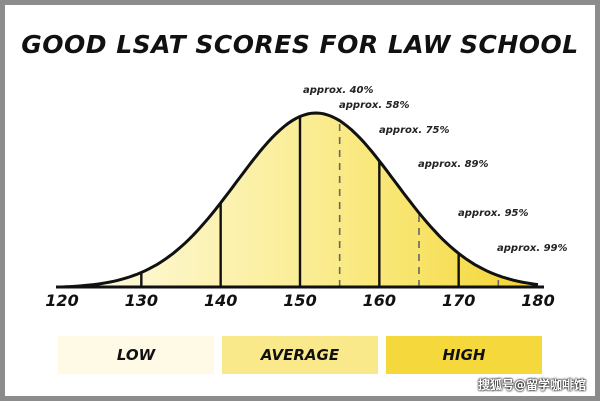  What do you see at coordinates (220, 300) in the screenshot?
I see `x-tick-label-140: 140` at bounding box center [220, 300].